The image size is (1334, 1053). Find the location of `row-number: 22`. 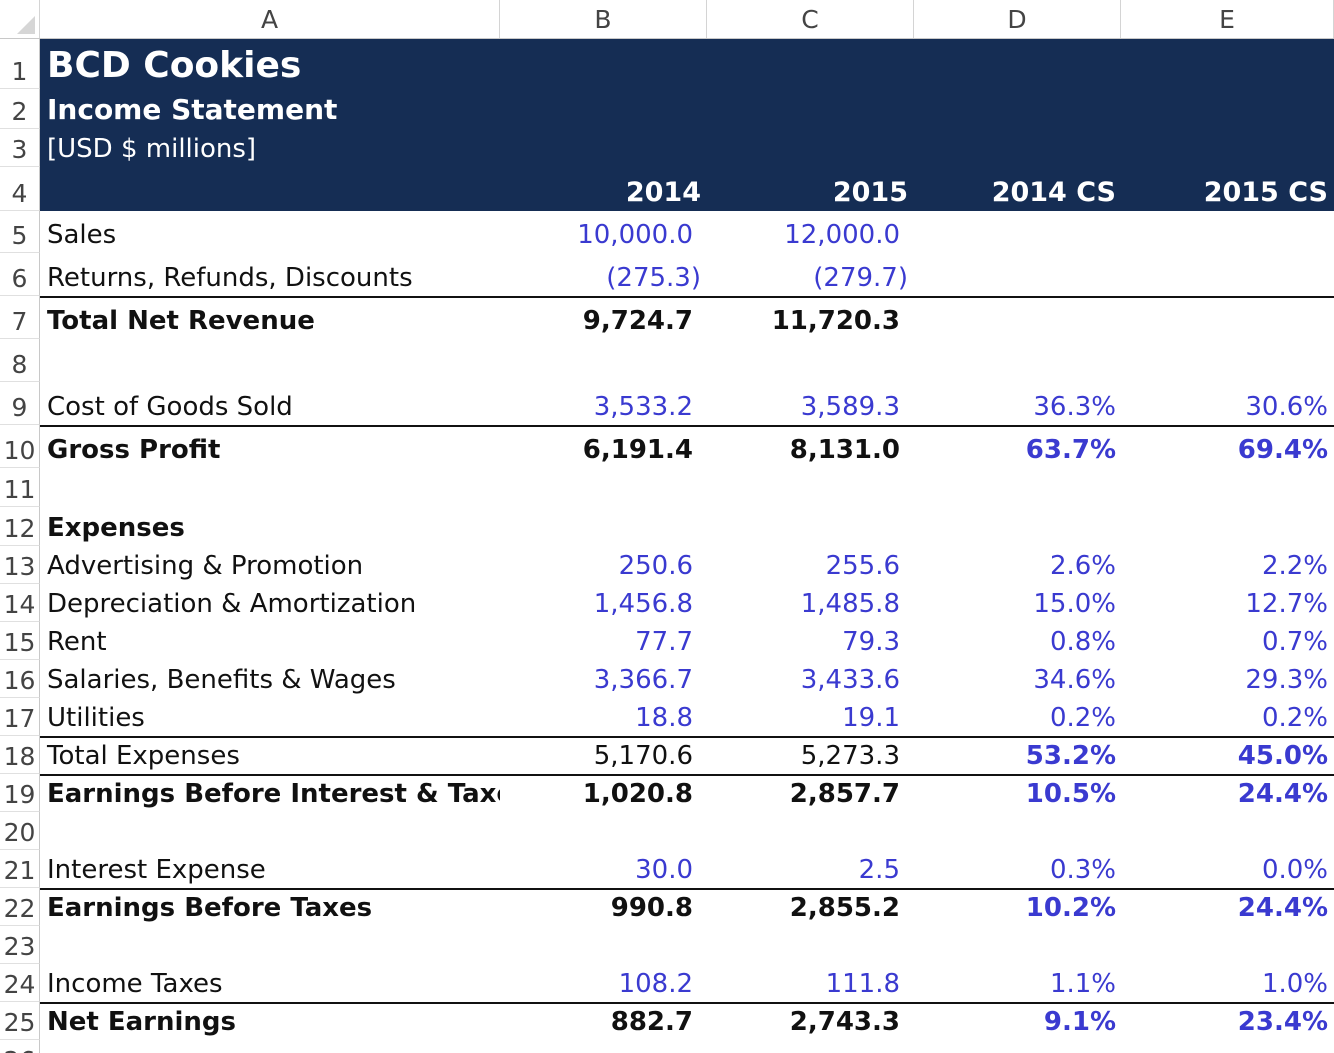

row-number: 22 is located at coordinates (20, 907).